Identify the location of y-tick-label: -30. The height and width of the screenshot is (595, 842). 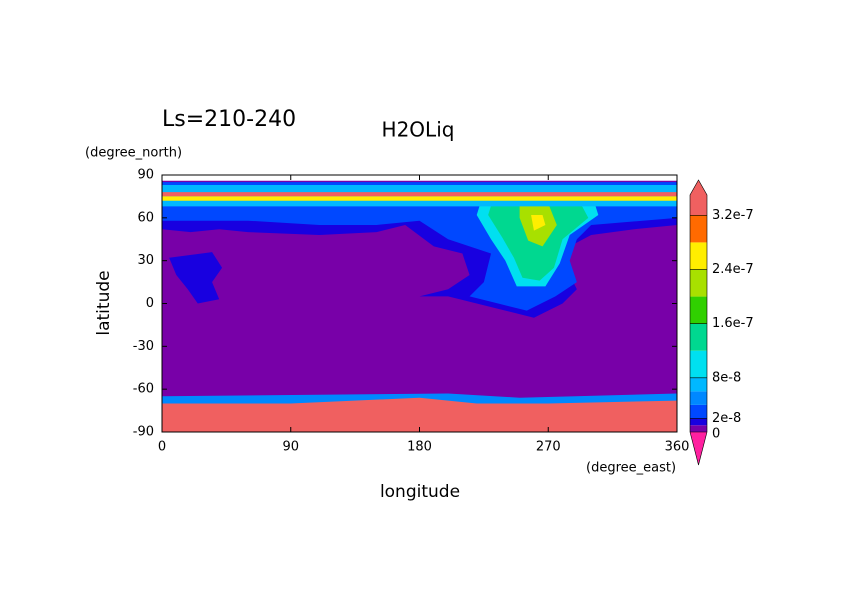
(143, 346).